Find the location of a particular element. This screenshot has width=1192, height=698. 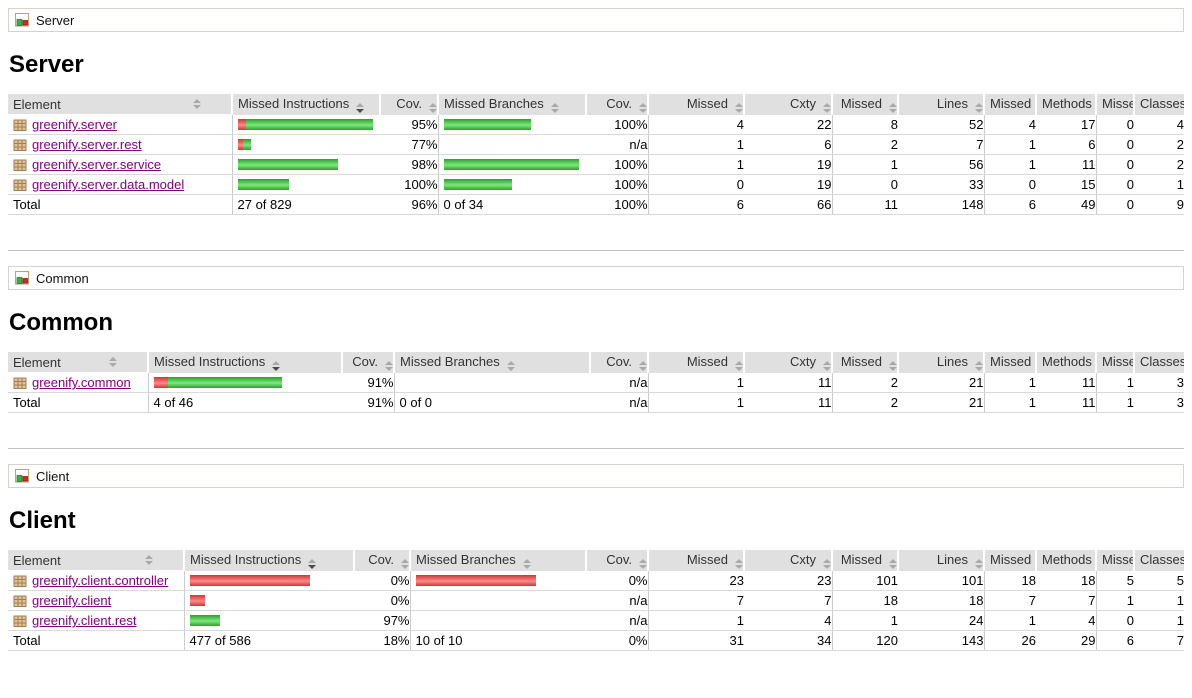

element-cell: greenify.client.rest is located at coordinates (96, 620).